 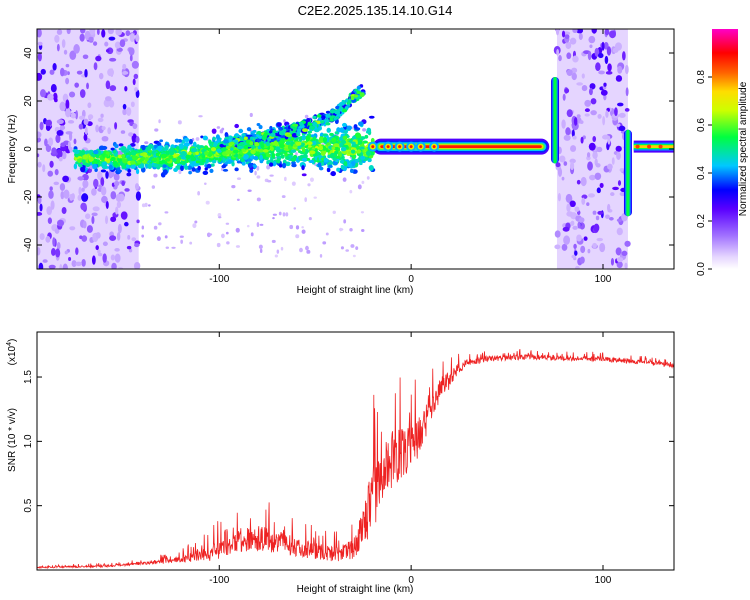 I want to click on y-tick-label: -20, so click(x=28, y=196).